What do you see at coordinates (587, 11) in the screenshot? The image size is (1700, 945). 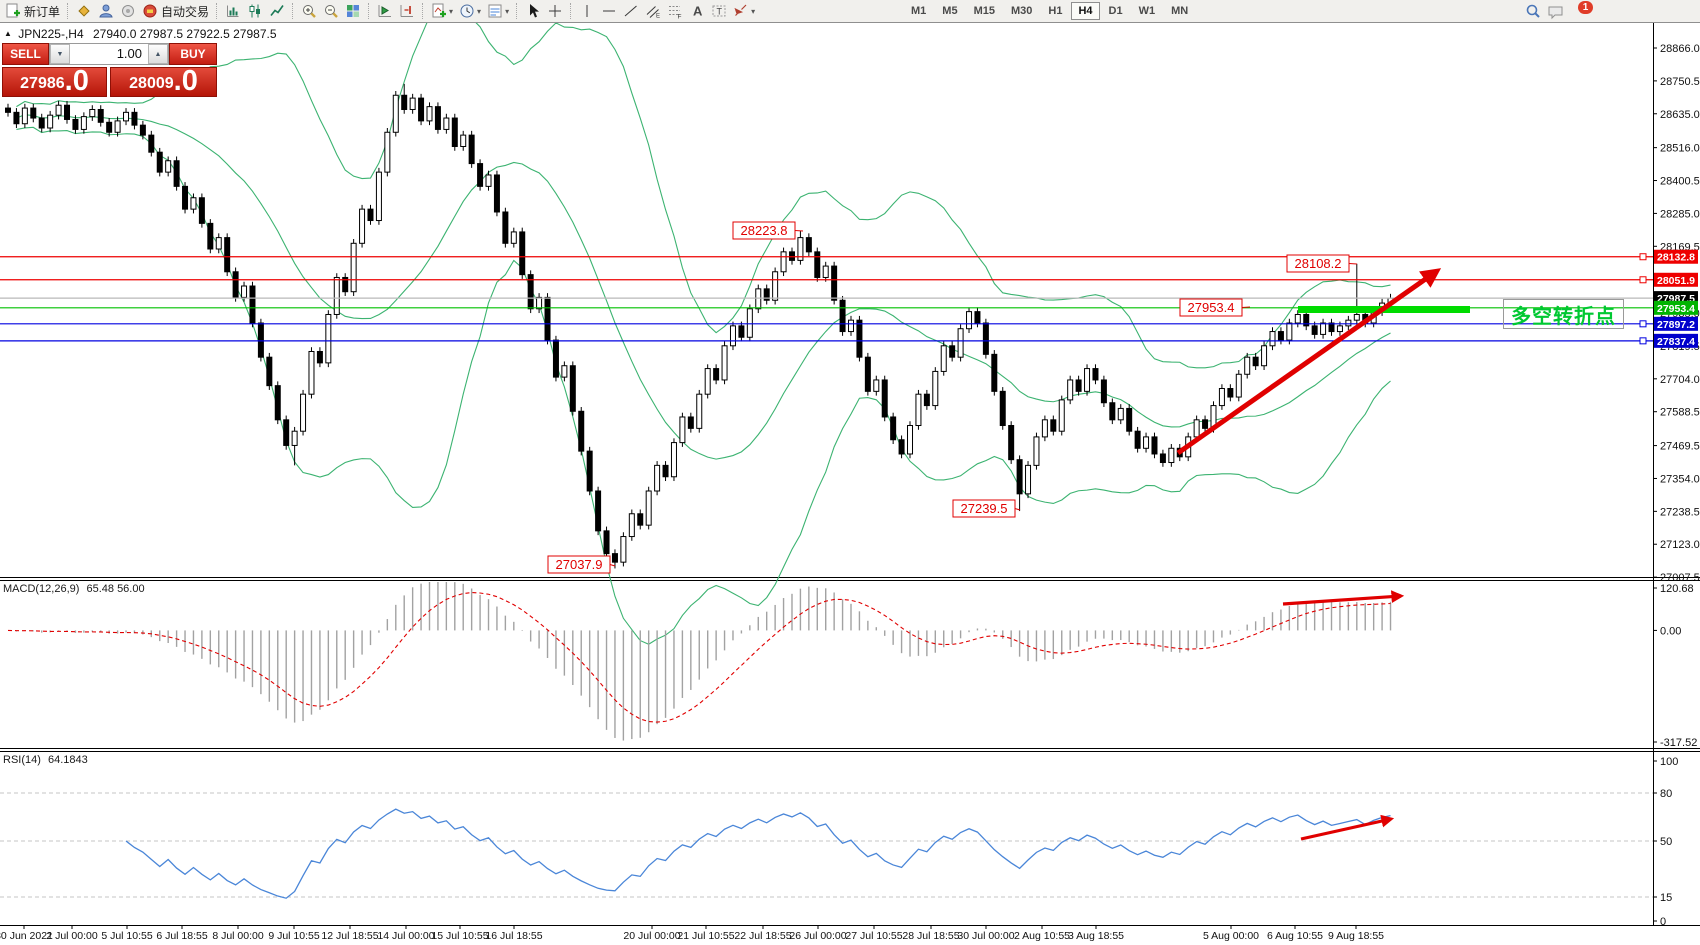 I see `vertical-line-tool` at bounding box center [587, 11].